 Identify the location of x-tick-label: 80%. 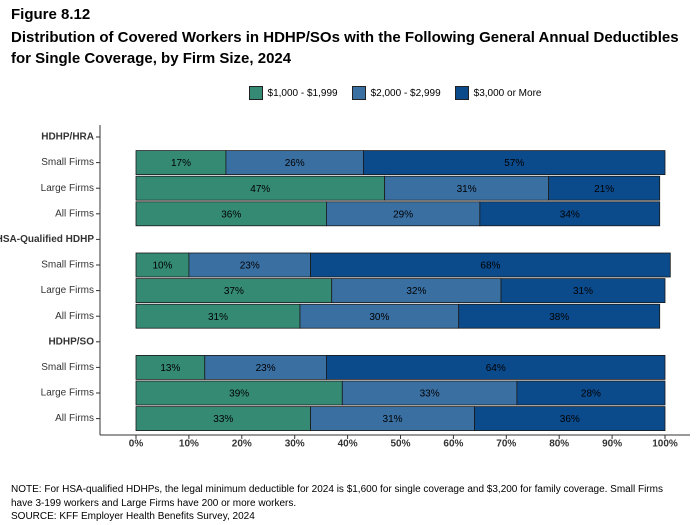
(559, 444).